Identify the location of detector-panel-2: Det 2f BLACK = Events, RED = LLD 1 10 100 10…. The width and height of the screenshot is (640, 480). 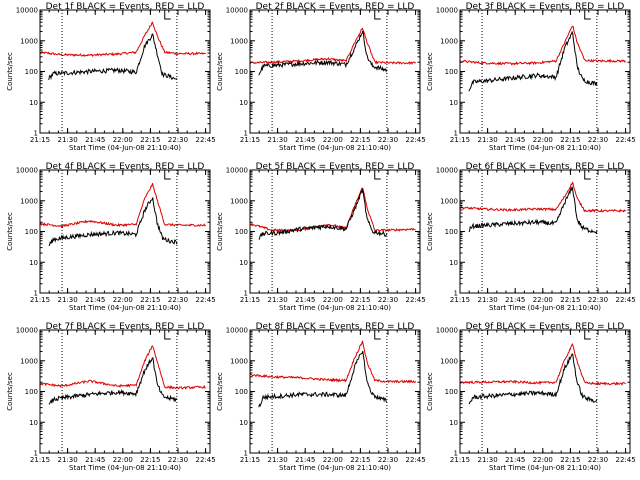
(321, 77).